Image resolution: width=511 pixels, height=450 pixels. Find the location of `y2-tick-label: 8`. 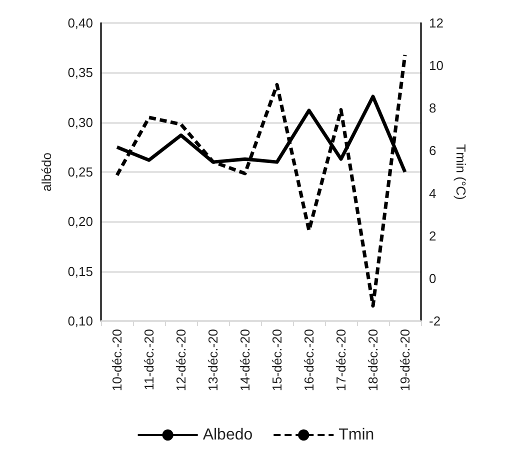

y2-tick-label: 8 is located at coordinates (432, 108).